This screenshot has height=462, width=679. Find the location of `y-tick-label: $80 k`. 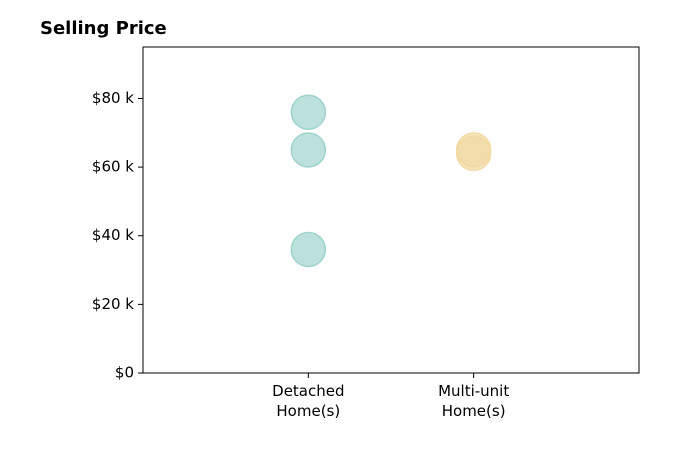

y-tick-label: $80 k is located at coordinates (113, 98).